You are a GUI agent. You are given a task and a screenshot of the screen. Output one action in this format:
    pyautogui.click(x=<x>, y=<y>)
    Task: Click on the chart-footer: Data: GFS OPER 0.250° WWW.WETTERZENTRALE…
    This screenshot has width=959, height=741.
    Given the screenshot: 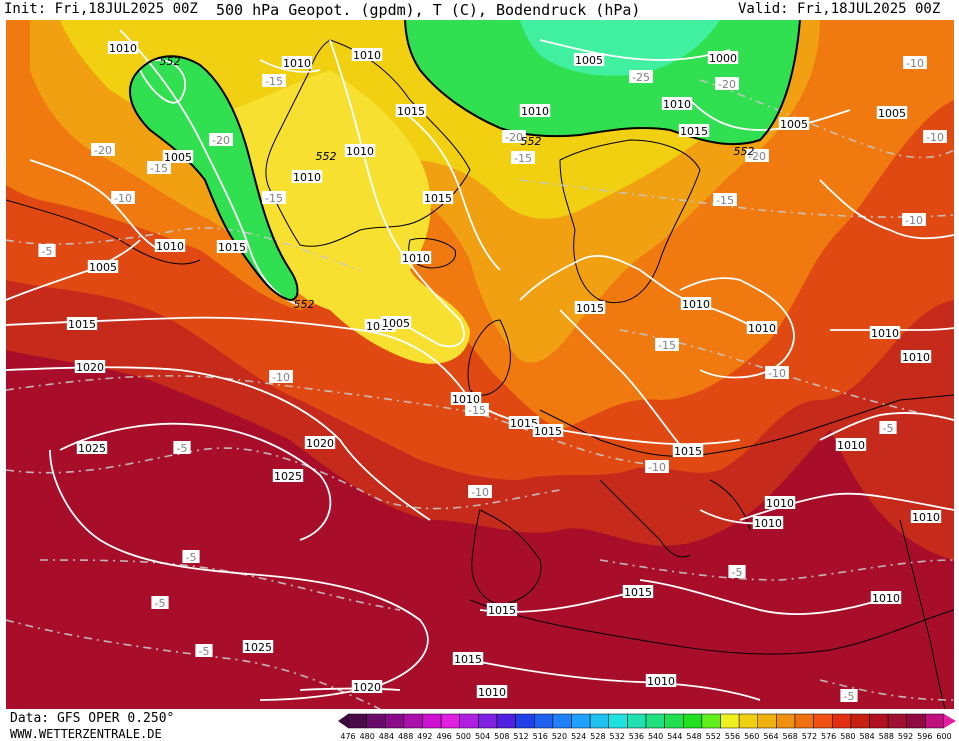 What is the action you would take?
    pyautogui.click(x=479, y=725)
    